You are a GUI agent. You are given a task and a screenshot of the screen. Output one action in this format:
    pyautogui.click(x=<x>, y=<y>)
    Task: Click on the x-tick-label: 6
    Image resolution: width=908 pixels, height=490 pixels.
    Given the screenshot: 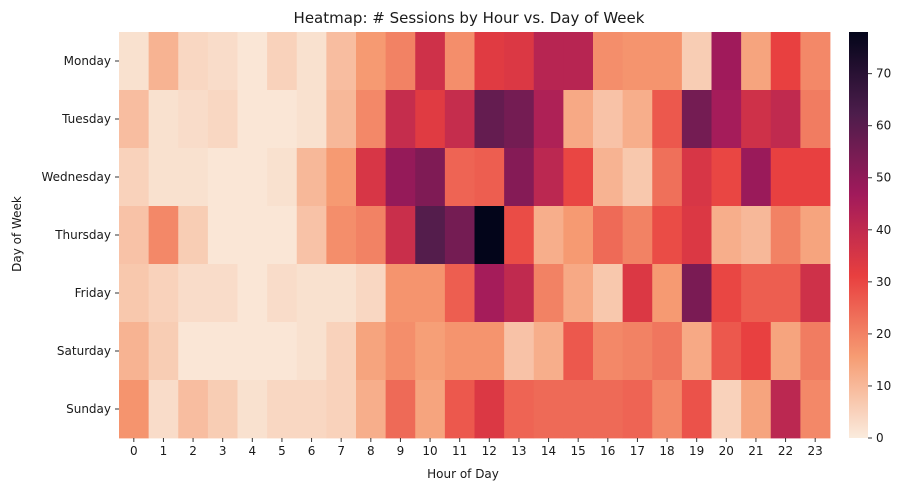 What is the action you would take?
    pyautogui.click(x=312, y=451)
    